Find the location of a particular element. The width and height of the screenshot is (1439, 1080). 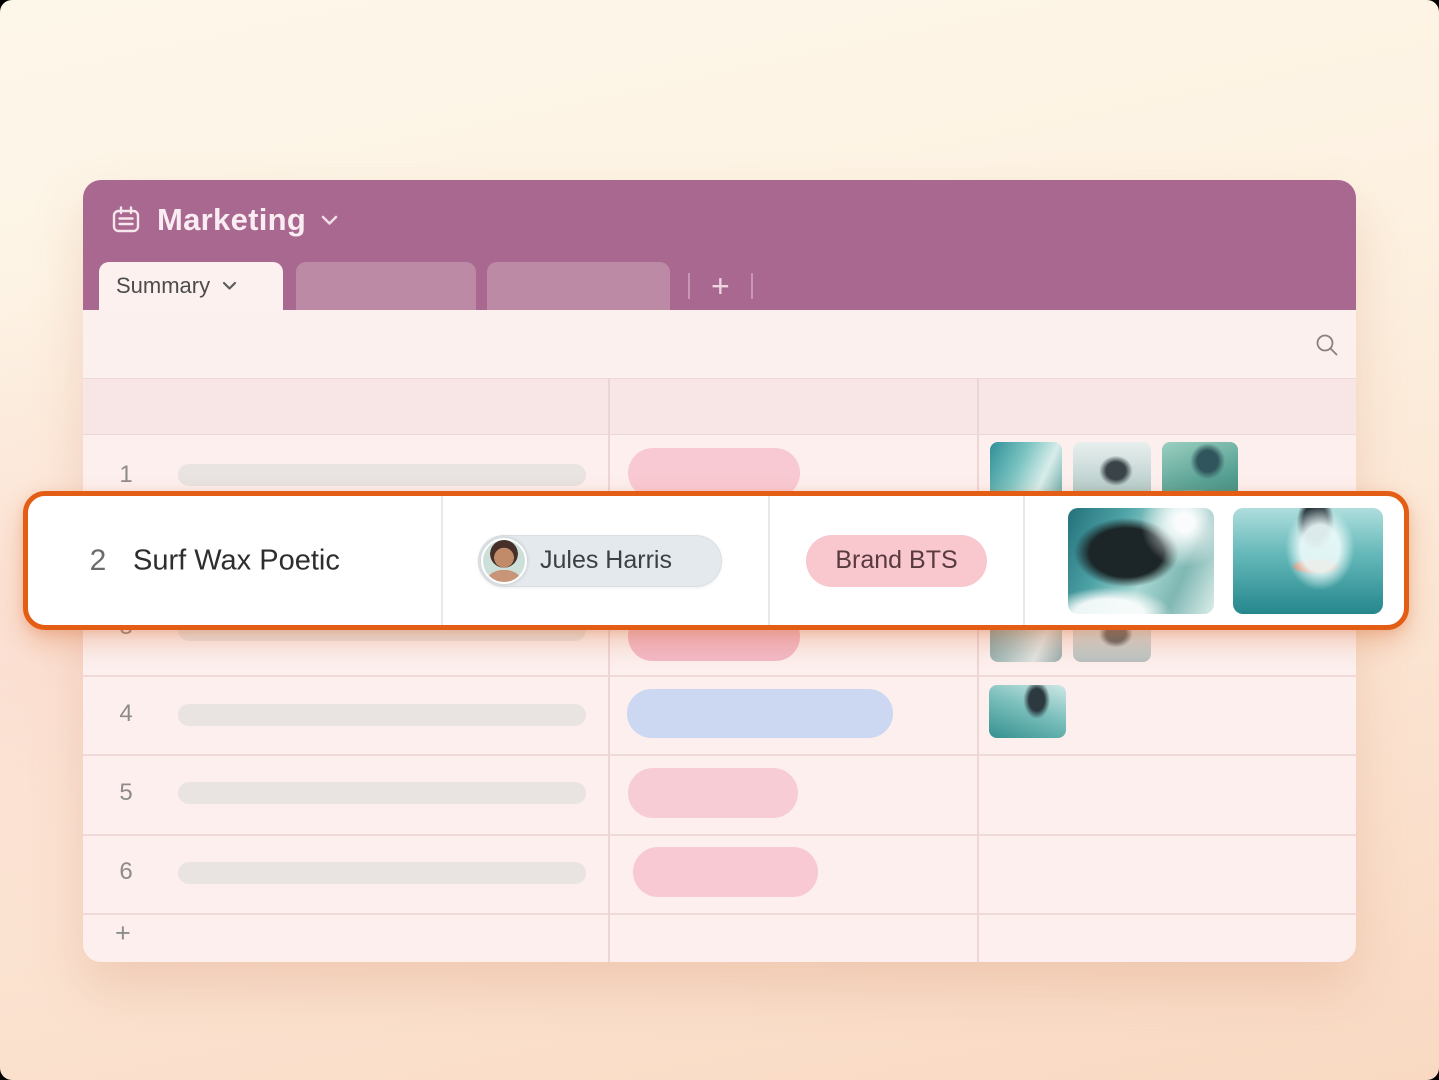

notepad-calendar-icon is located at coordinates (126, 219).